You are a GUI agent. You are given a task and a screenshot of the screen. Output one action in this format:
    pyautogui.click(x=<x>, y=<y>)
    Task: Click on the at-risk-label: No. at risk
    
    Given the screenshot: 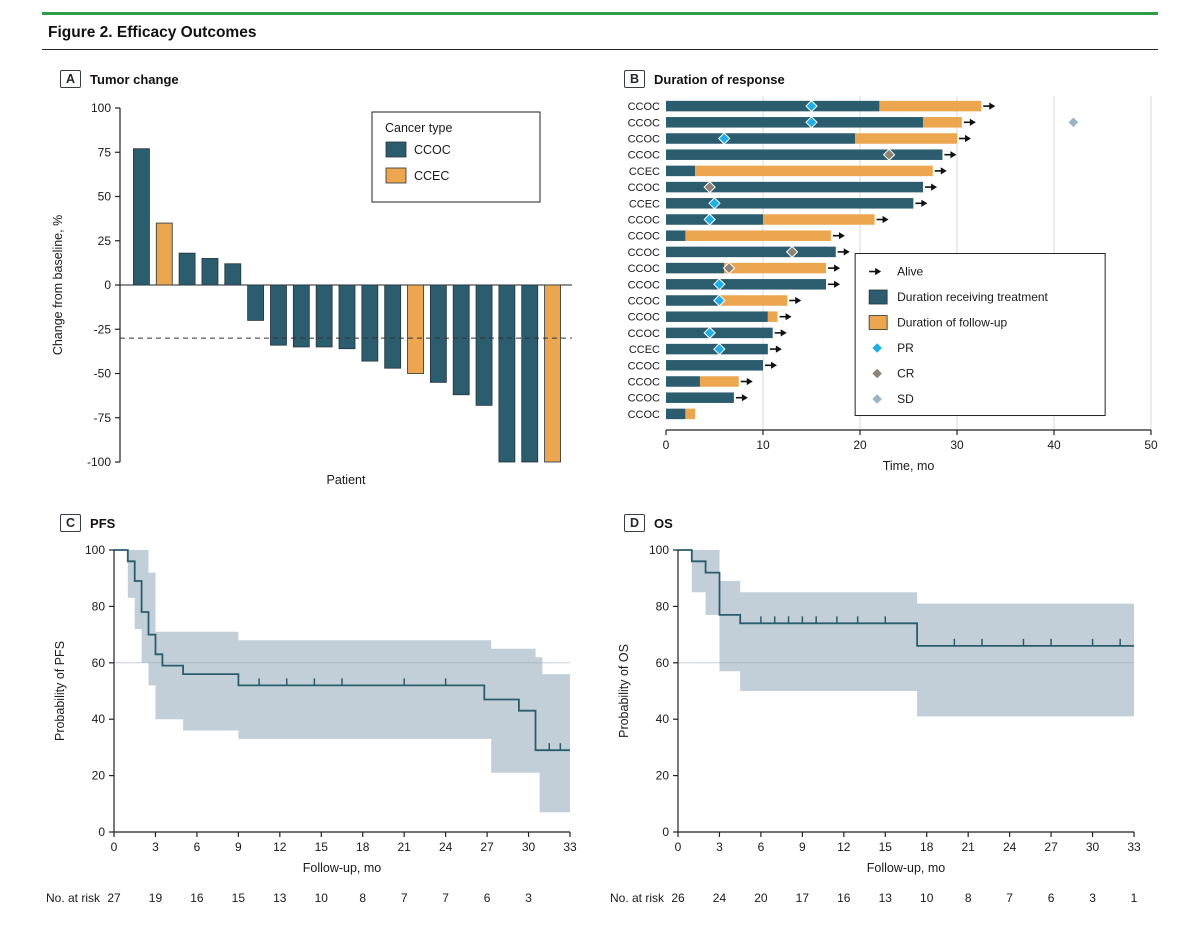 What is the action you would take?
    pyautogui.click(x=73, y=898)
    